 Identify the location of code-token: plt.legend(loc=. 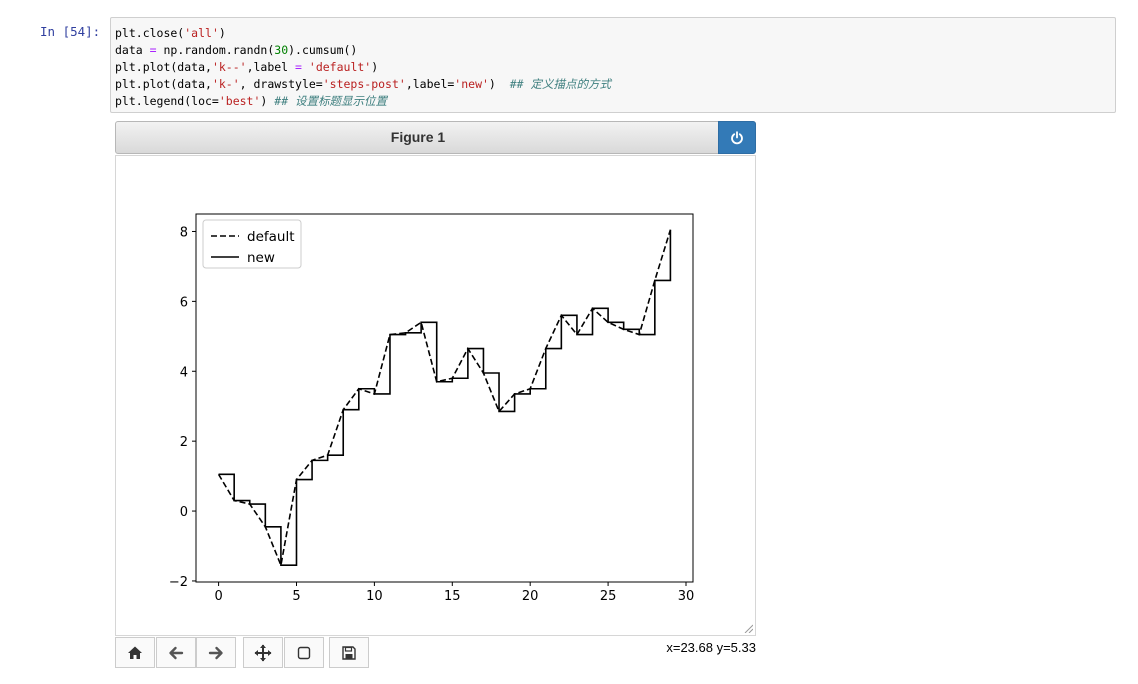
(167, 101).